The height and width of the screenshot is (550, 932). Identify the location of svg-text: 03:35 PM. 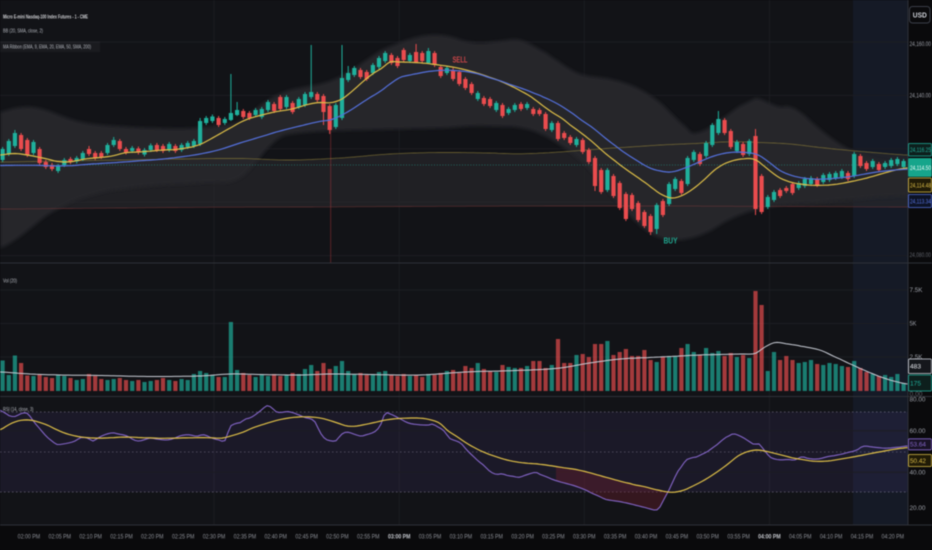
(615, 538).